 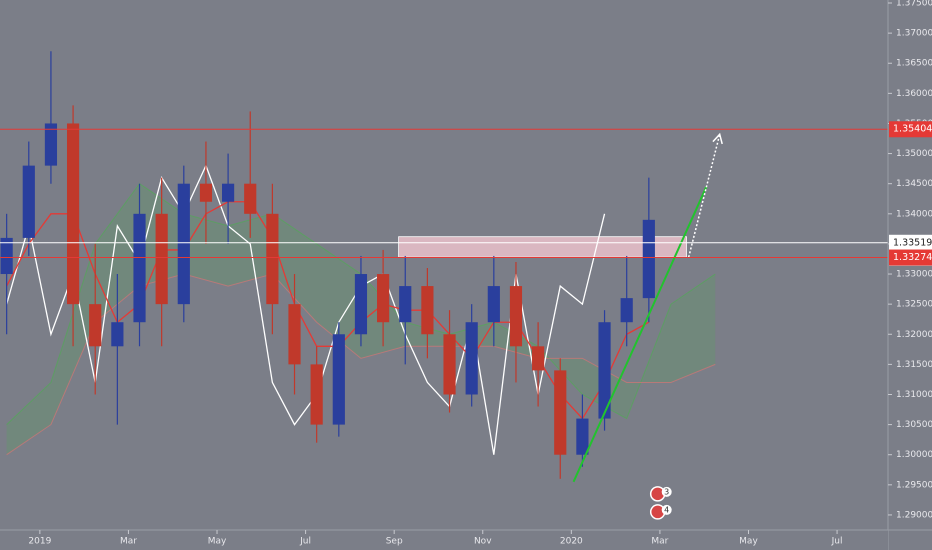 I want to click on event-label: 3, so click(x=666, y=491).